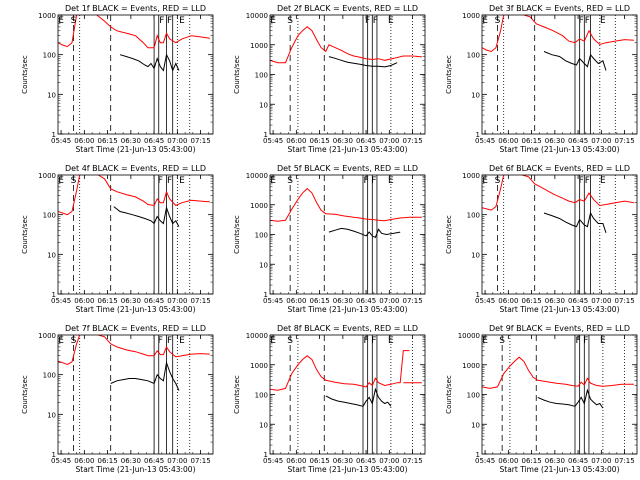 The width and height of the screenshot is (640, 480). What do you see at coordinates (347, 328) in the screenshot?
I see `panel-title: Det 8f BLACK = Events, RED = LLD` at bounding box center [347, 328].